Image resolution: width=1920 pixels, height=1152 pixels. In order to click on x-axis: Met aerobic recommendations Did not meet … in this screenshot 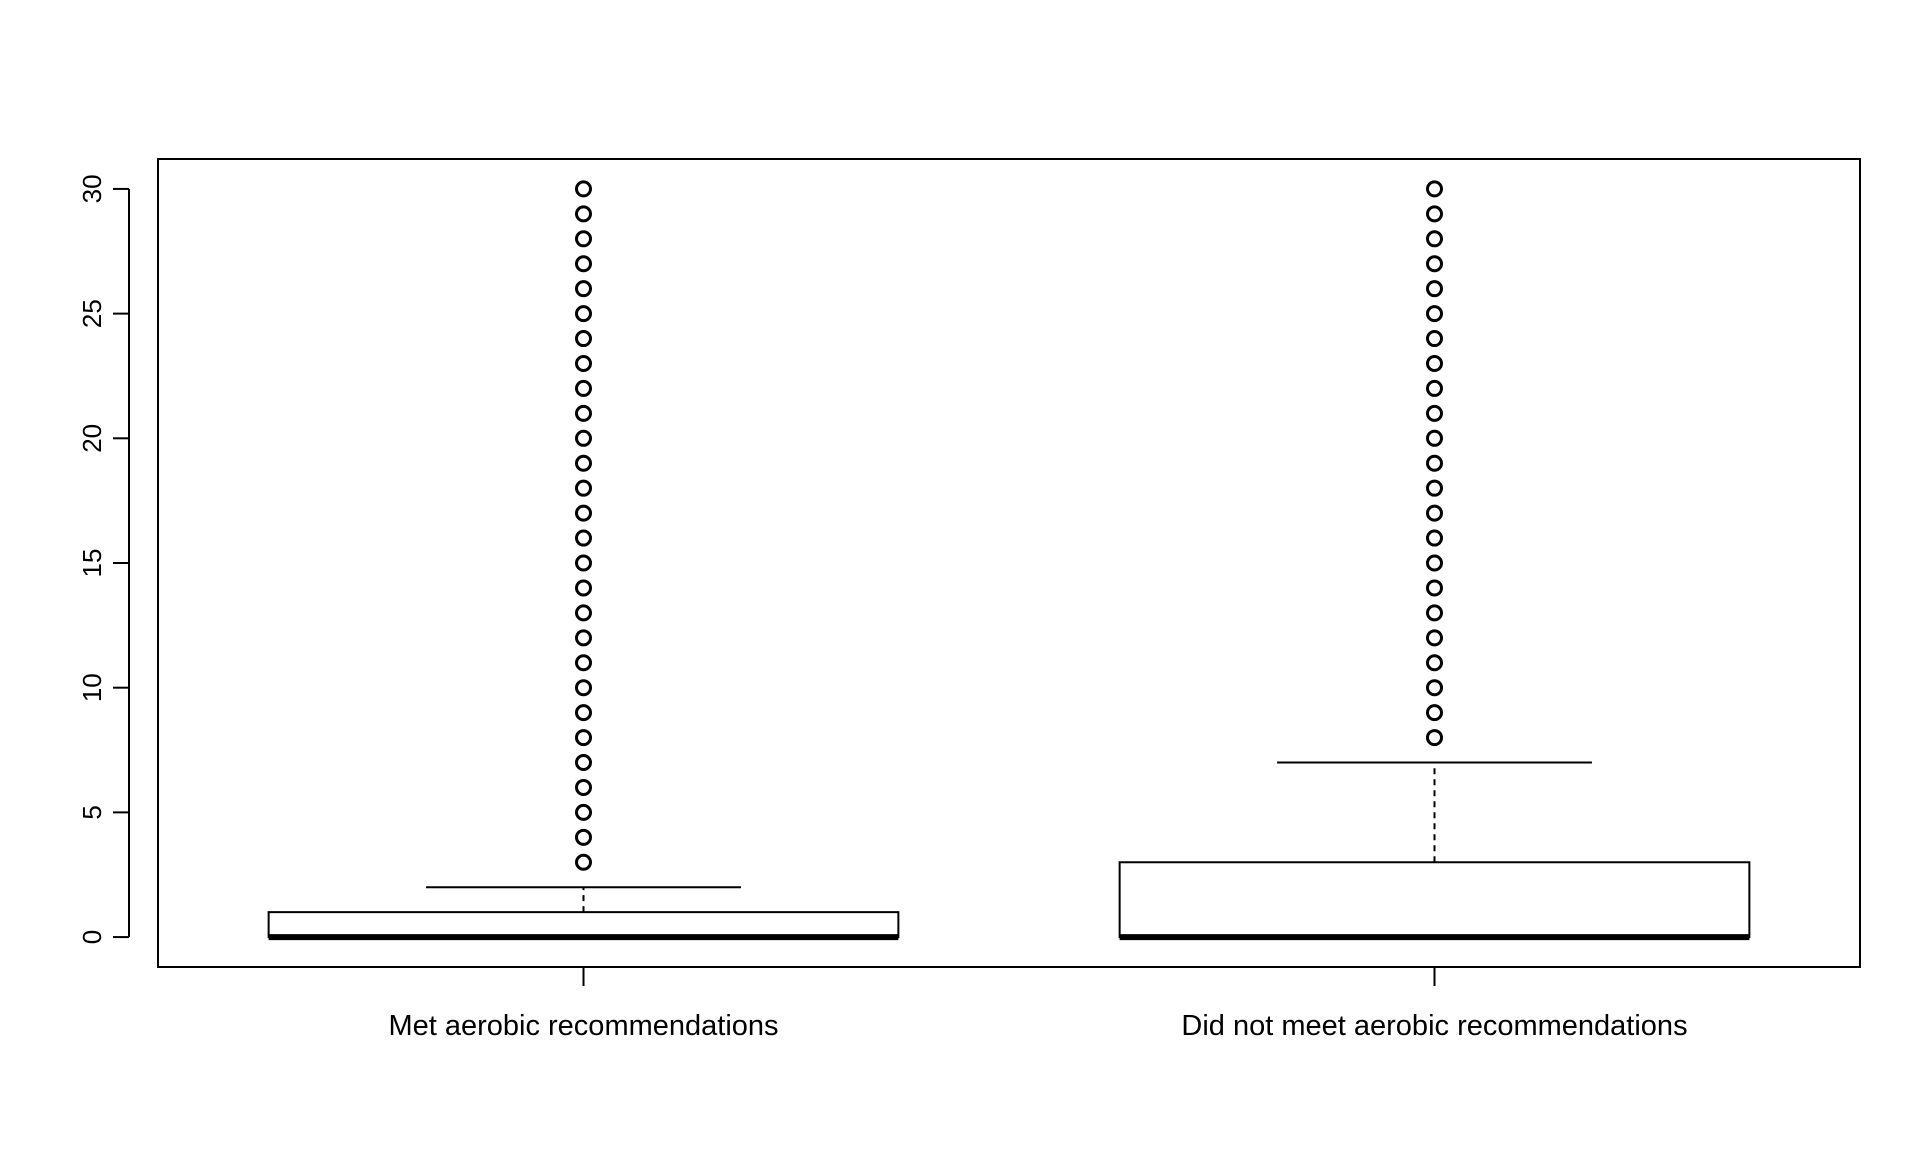, I will do `click(1038, 1004)`.